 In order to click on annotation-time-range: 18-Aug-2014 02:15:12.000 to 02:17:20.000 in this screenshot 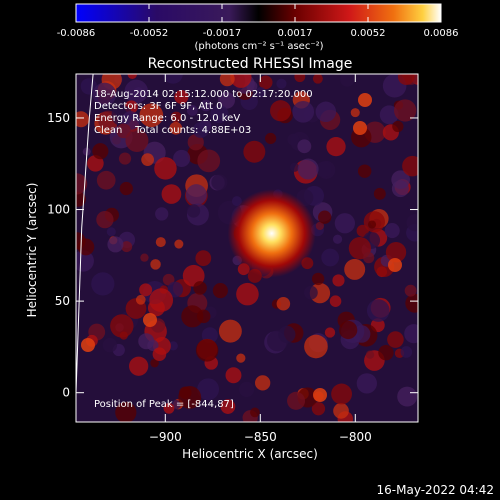, I will do `click(203, 94)`.